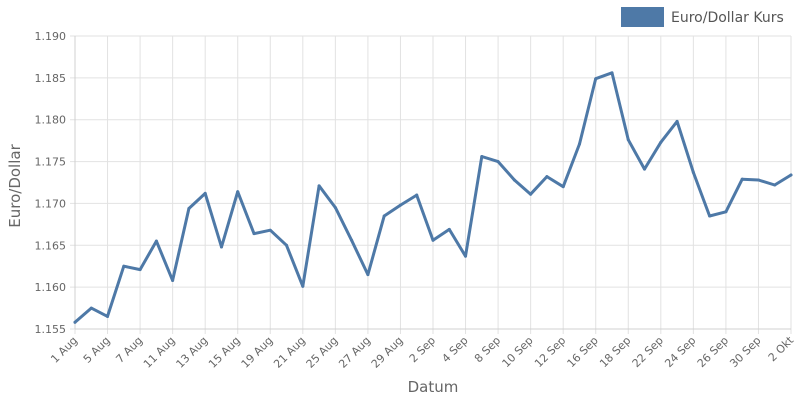 This screenshot has height=400, width=800. What do you see at coordinates (97, 350) in the screenshot?
I see `x-tick-label: 5 Aug` at bounding box center [97, 350].